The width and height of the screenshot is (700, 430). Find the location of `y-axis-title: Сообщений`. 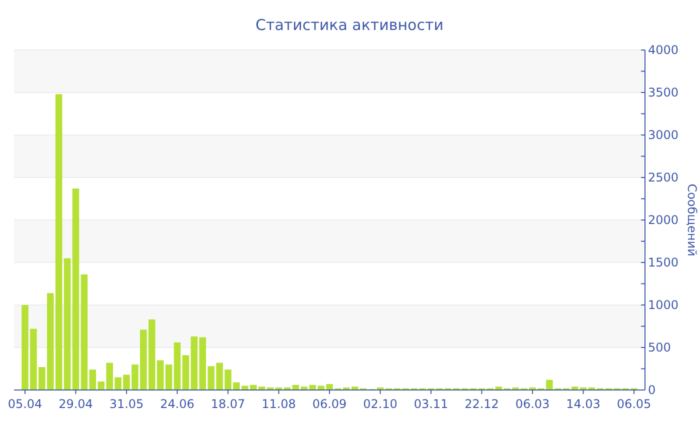

y-axis-title: Сообщений is located at coordinates (692, 220).